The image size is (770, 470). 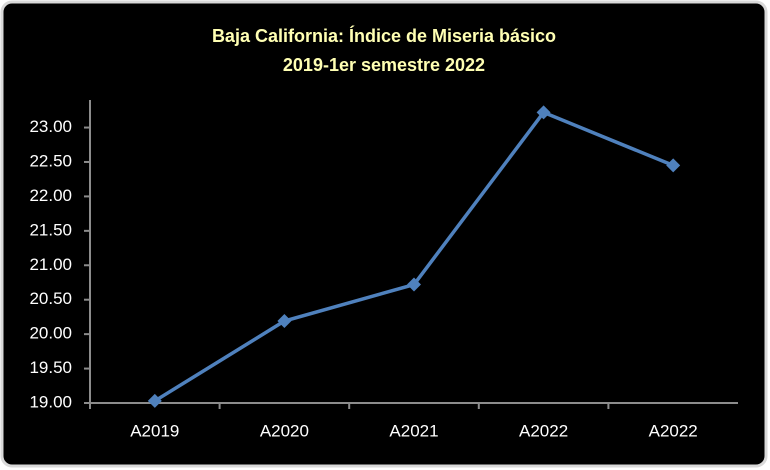 What do you see at coordinates (50, 298) in the screenshot?
I see `y-tick-label: 20.50` at bounding box center [50, 298].